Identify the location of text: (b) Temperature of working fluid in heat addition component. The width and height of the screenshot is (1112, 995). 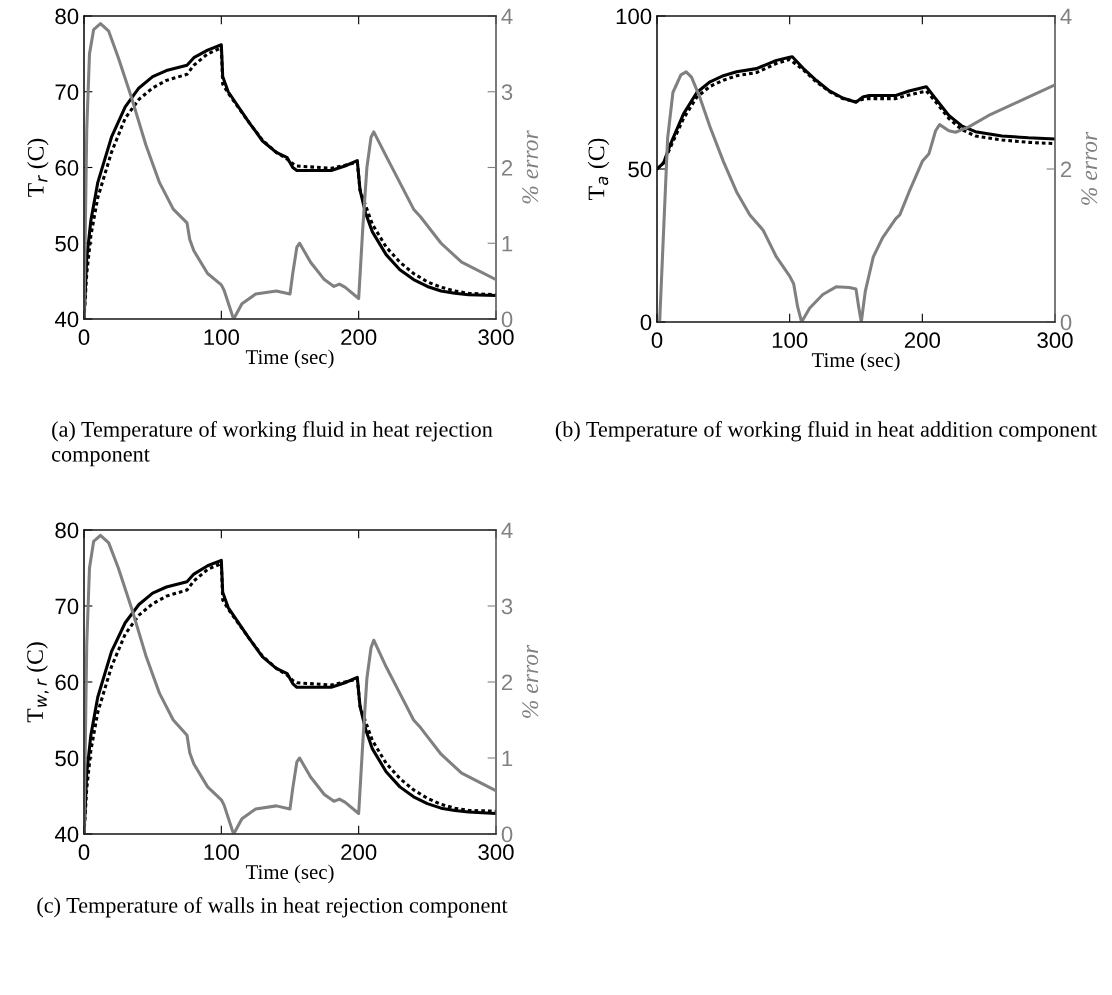
(826, 431).